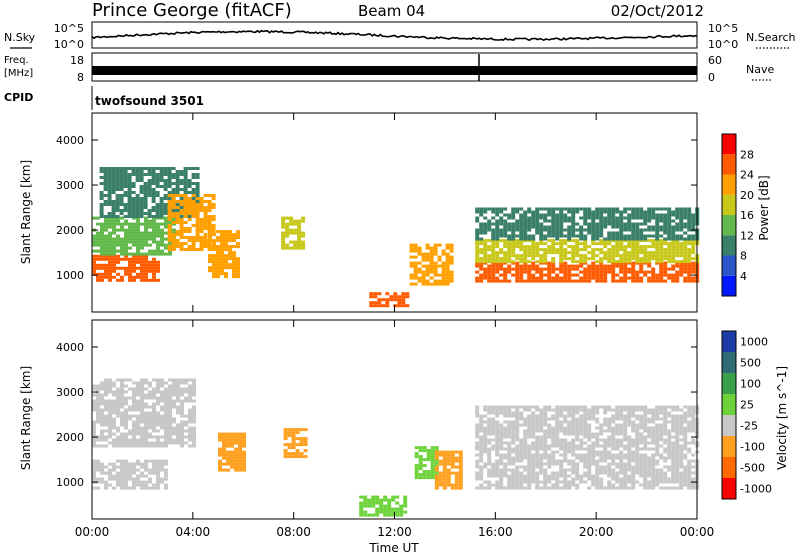 The image size is (800, 554). Describe the element at coordinates (737, 215) in the screenshot. I see `power-colorbar: 4 8 12 16 20 24 28` at that location.